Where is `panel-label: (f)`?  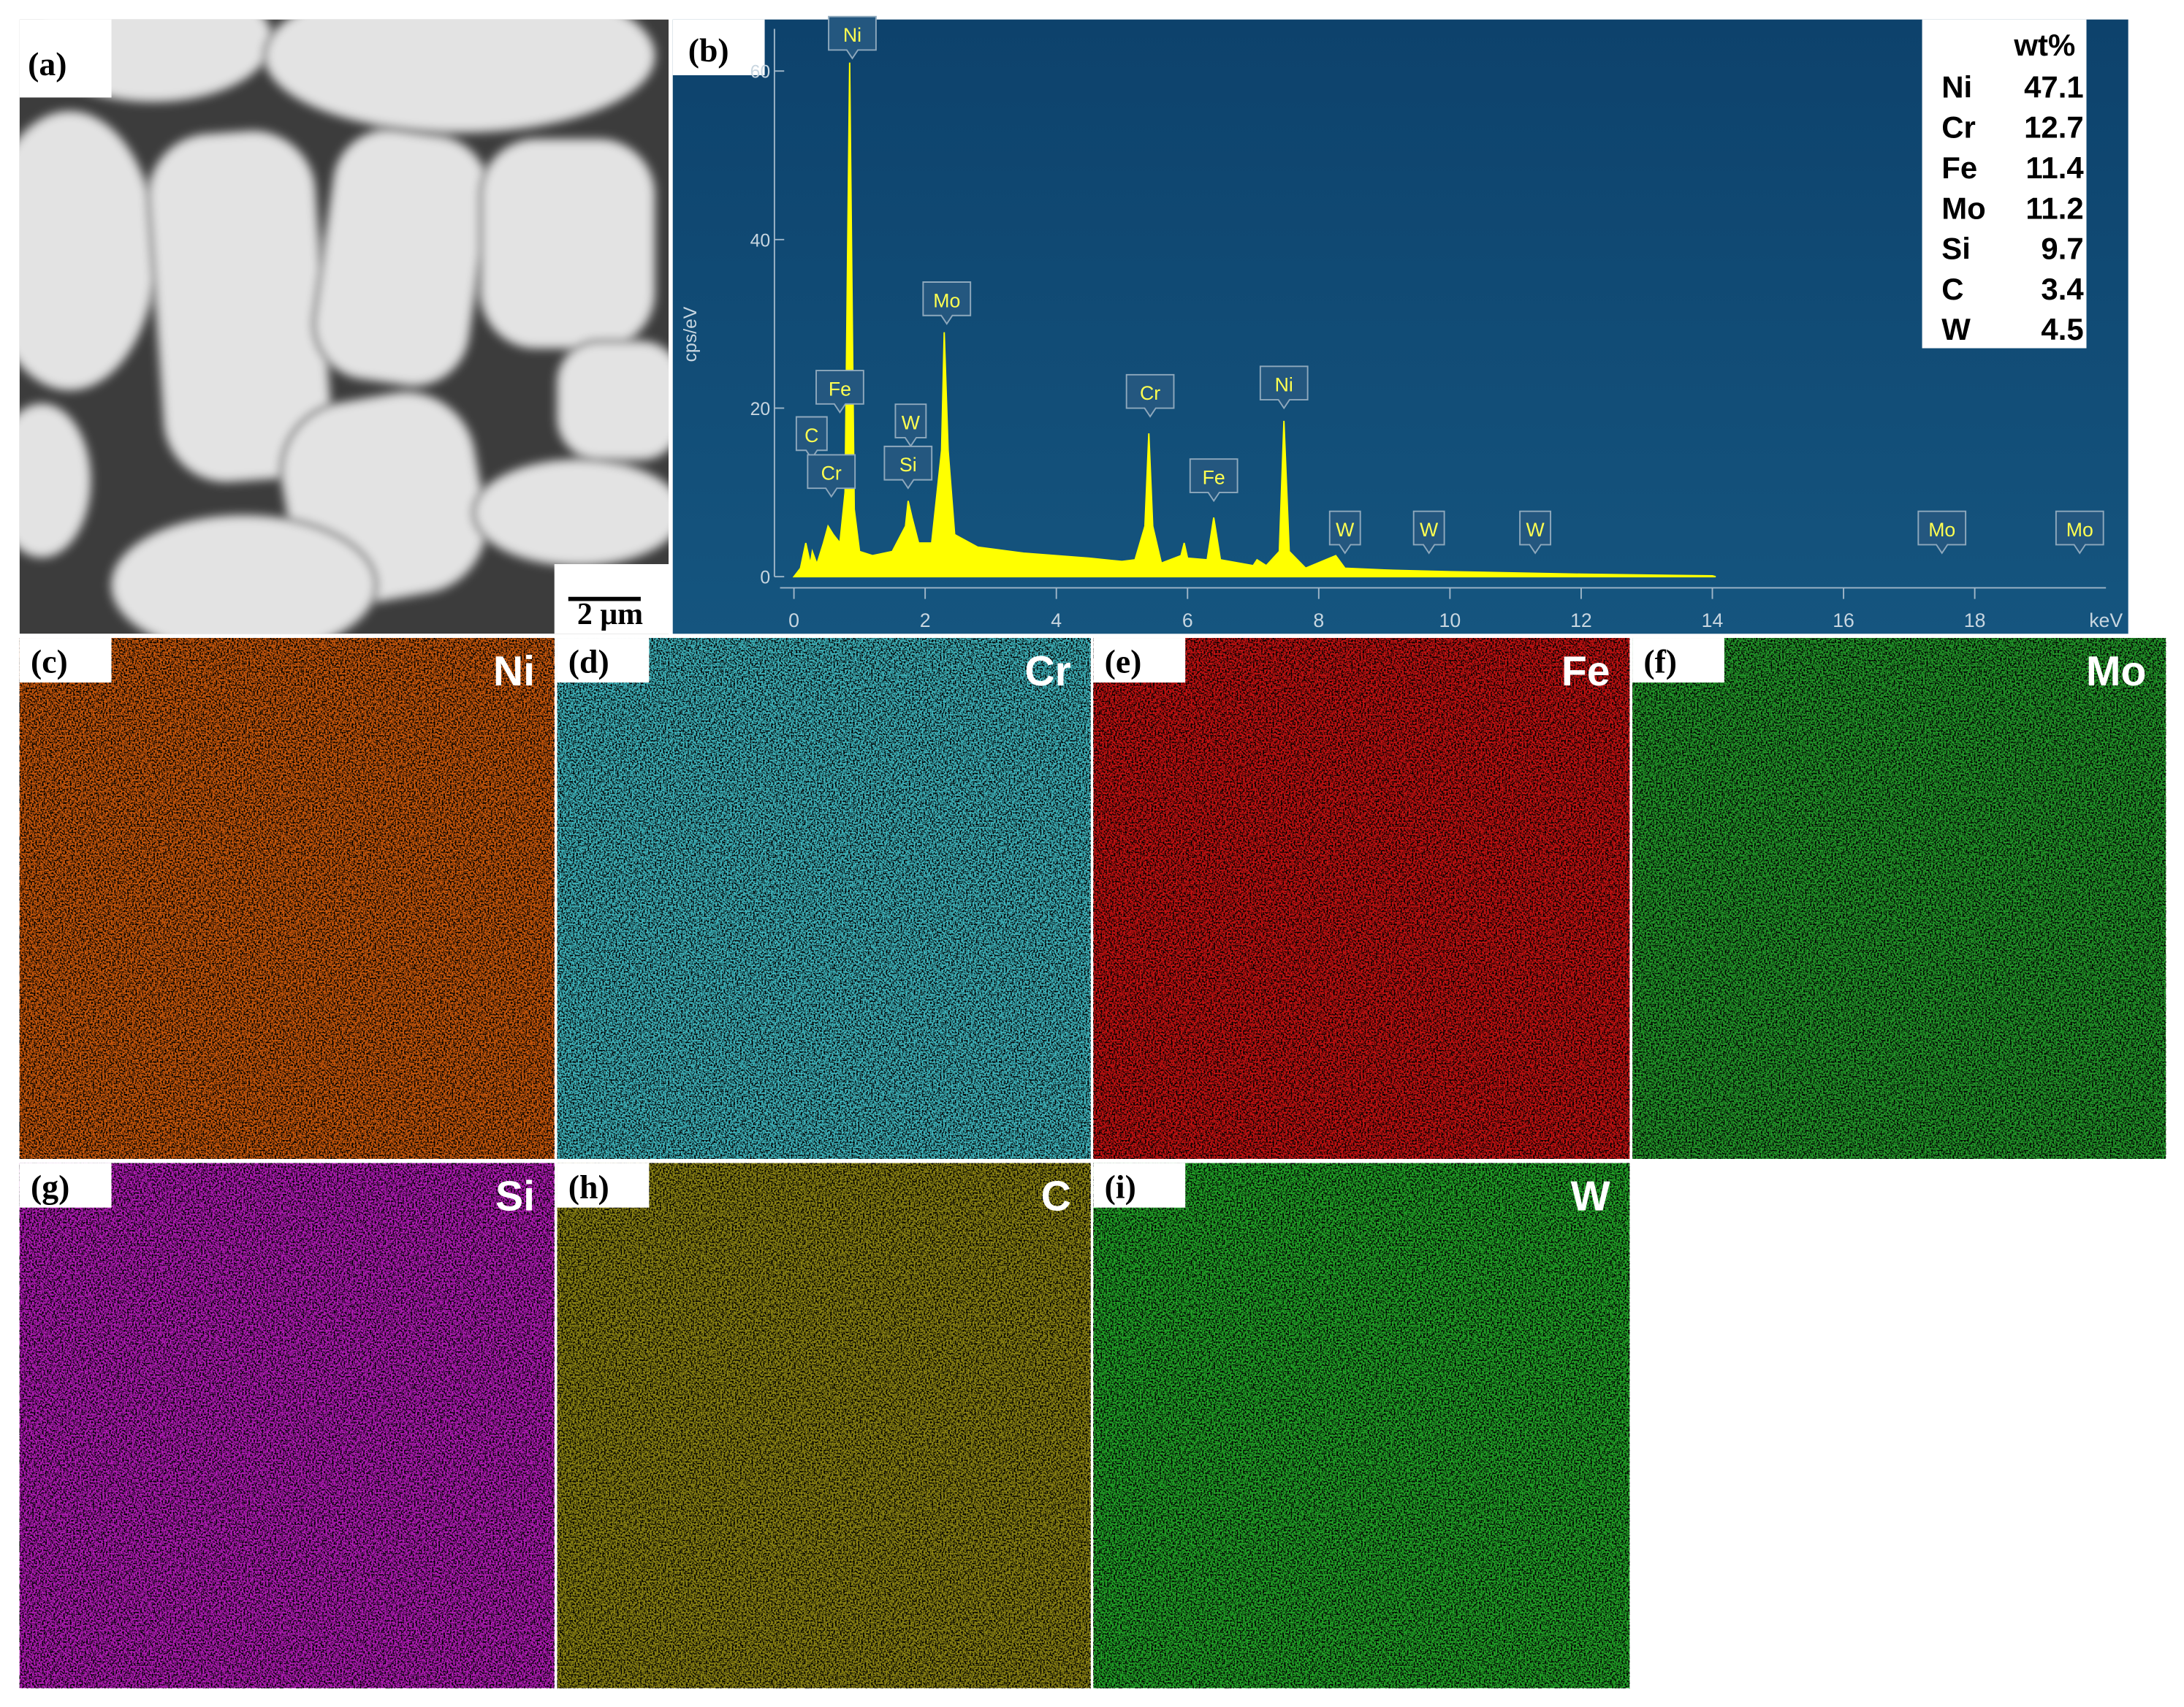
panel-label: (f) is located at coordinates (1660, 661).